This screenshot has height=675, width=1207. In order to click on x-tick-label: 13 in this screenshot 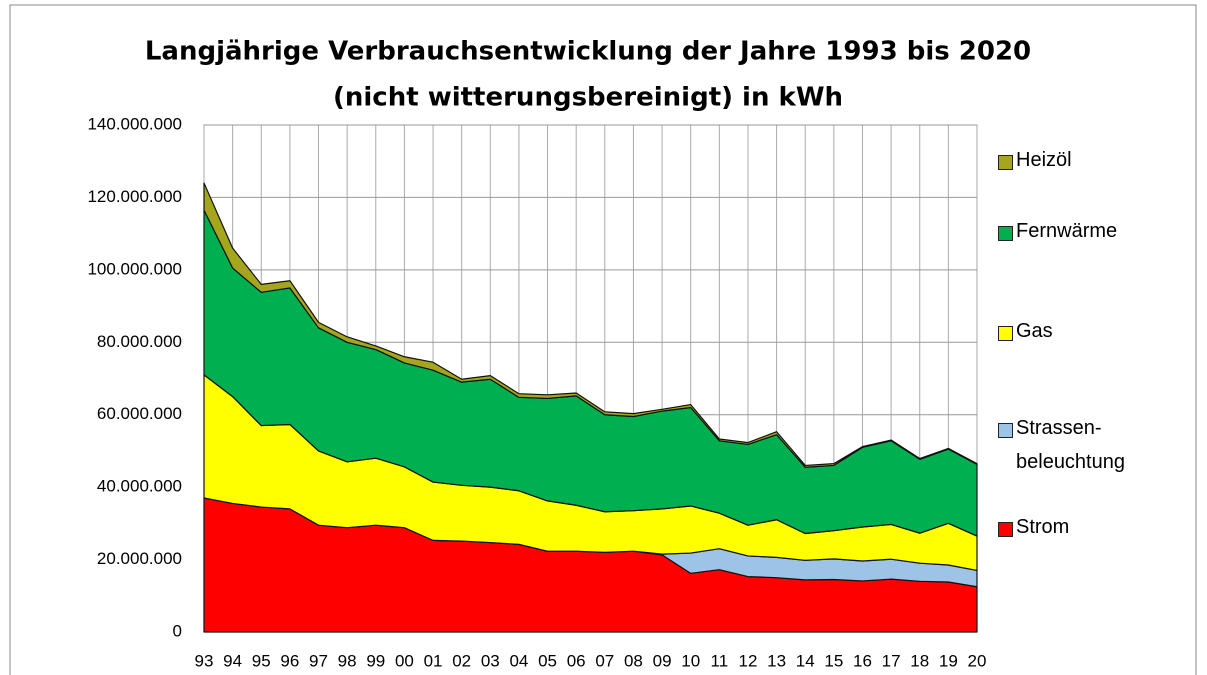, I will do `click(776, 660)`.